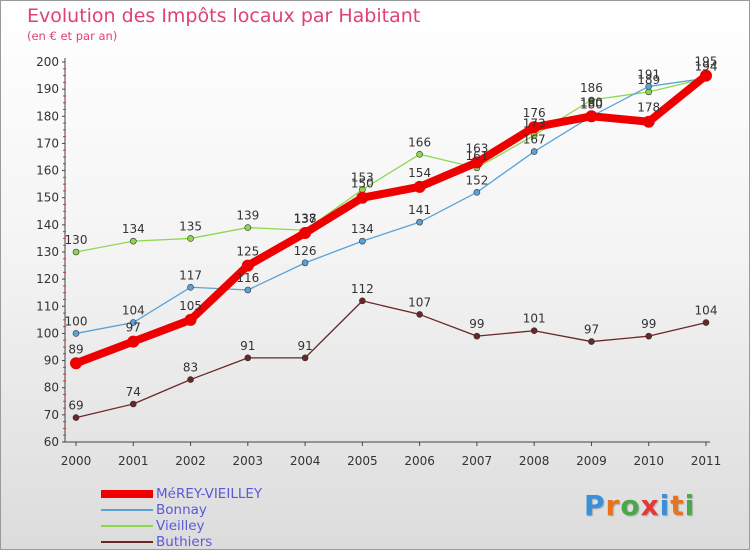  Describe the element at coordinates (47, 116) in the screenshot. I see `y-tick-label: 180` at that location.